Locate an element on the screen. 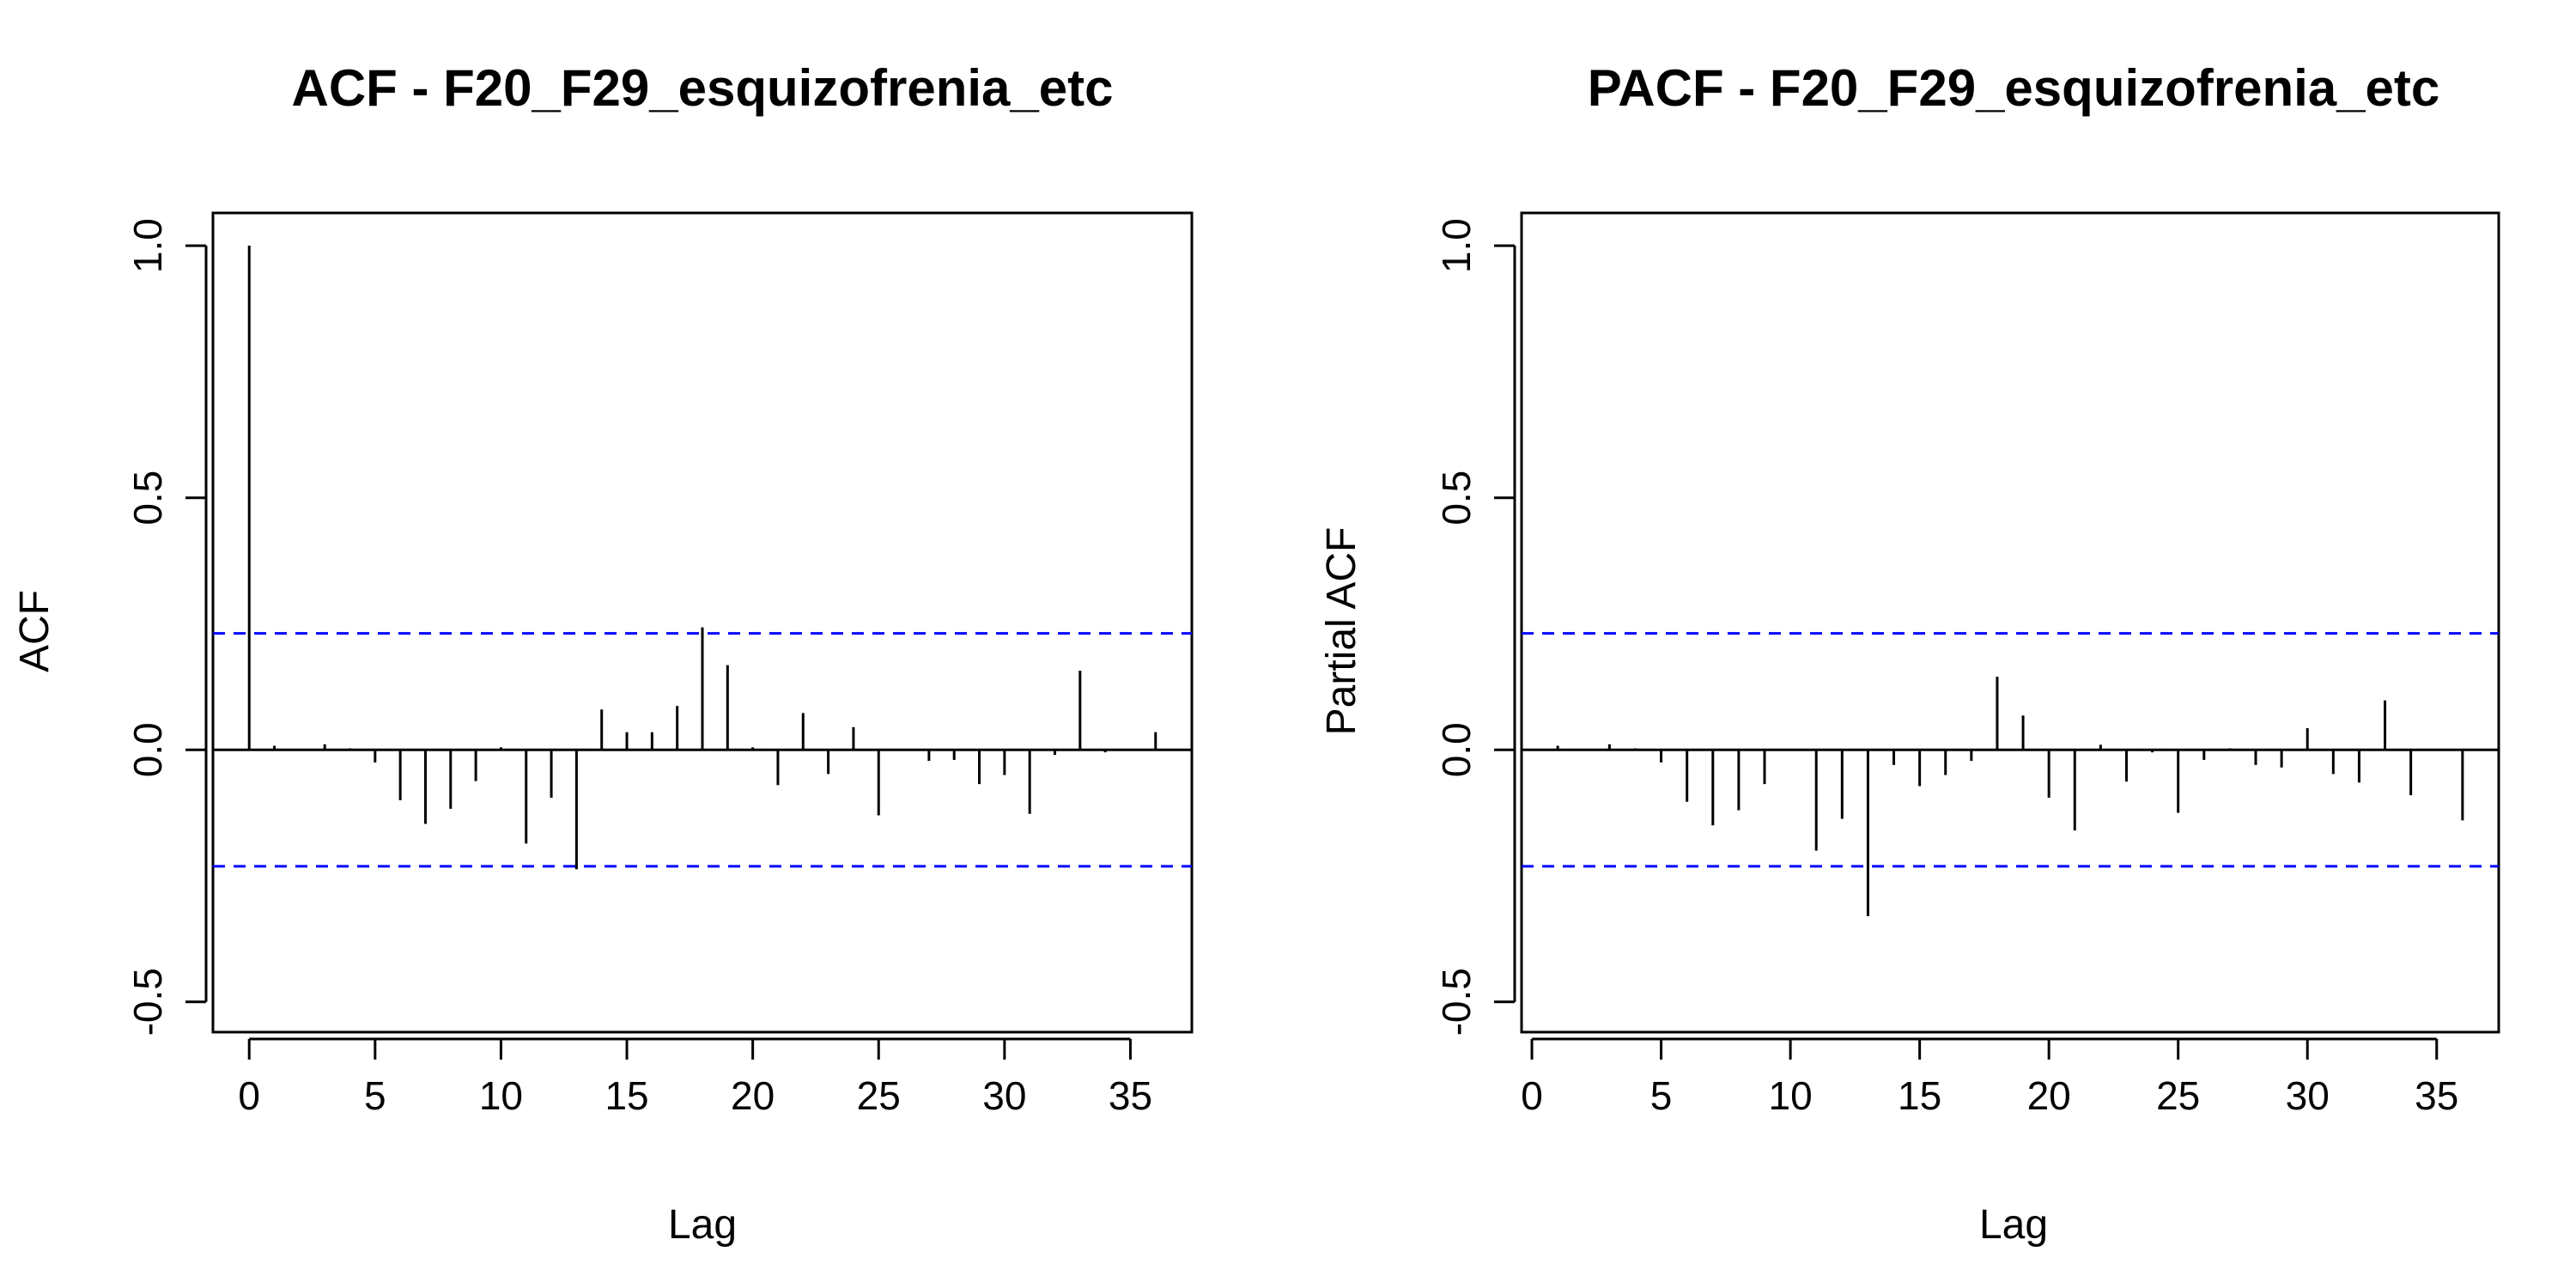  pacf-y-tick-label: 1.0 is located at coordinates (1456, 246).